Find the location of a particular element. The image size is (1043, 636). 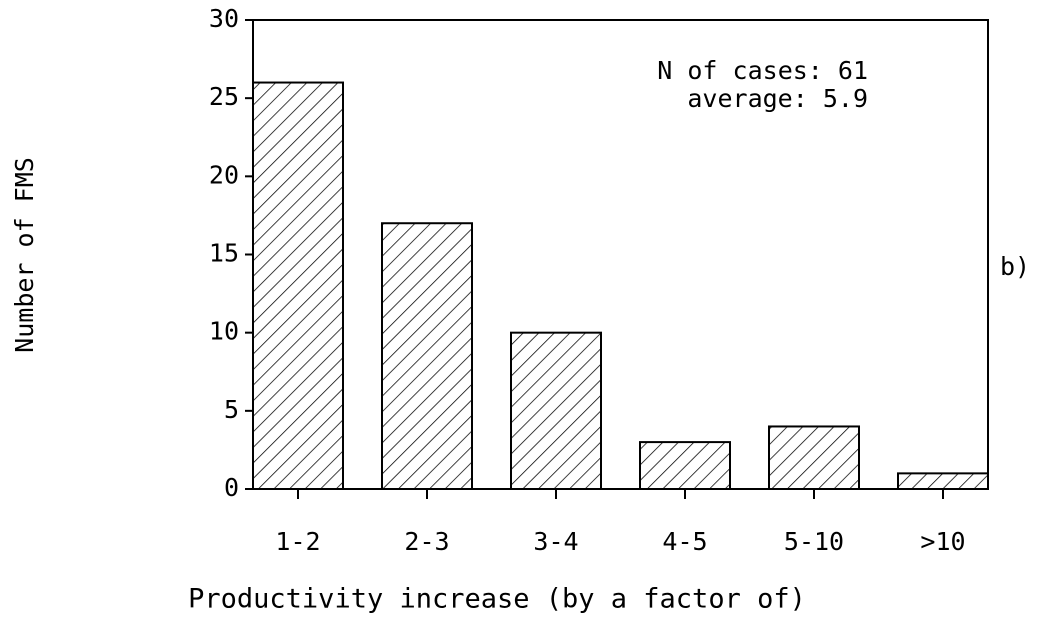

x-tick-label: 4-5 is located at coordinates (684, 541).